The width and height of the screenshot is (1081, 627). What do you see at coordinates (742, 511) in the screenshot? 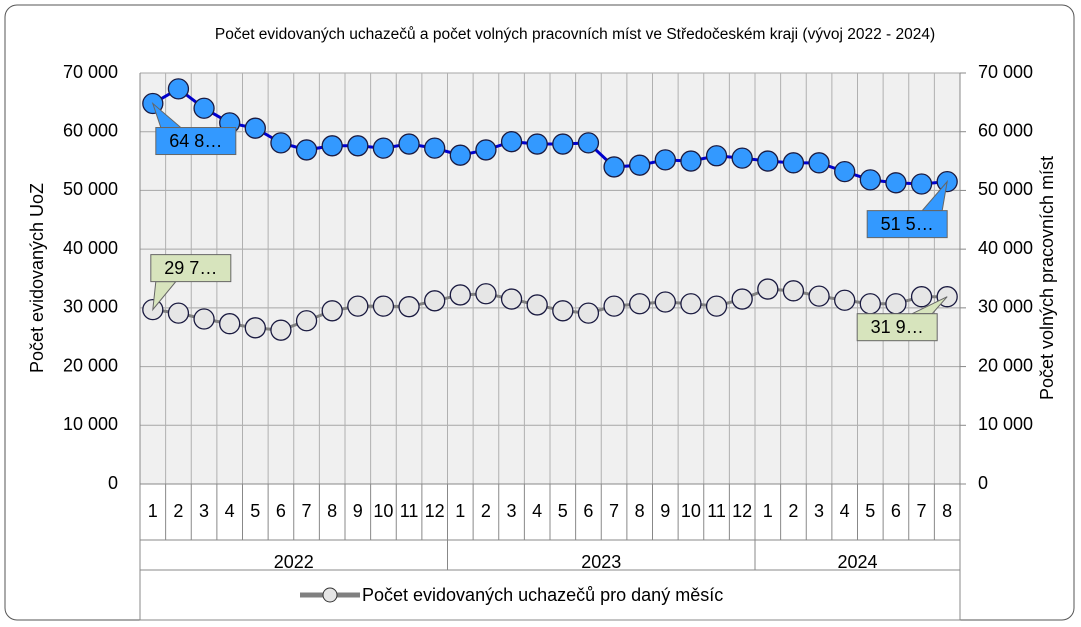
I see `x-tick-label: 12` at bounding box center [742, 511].